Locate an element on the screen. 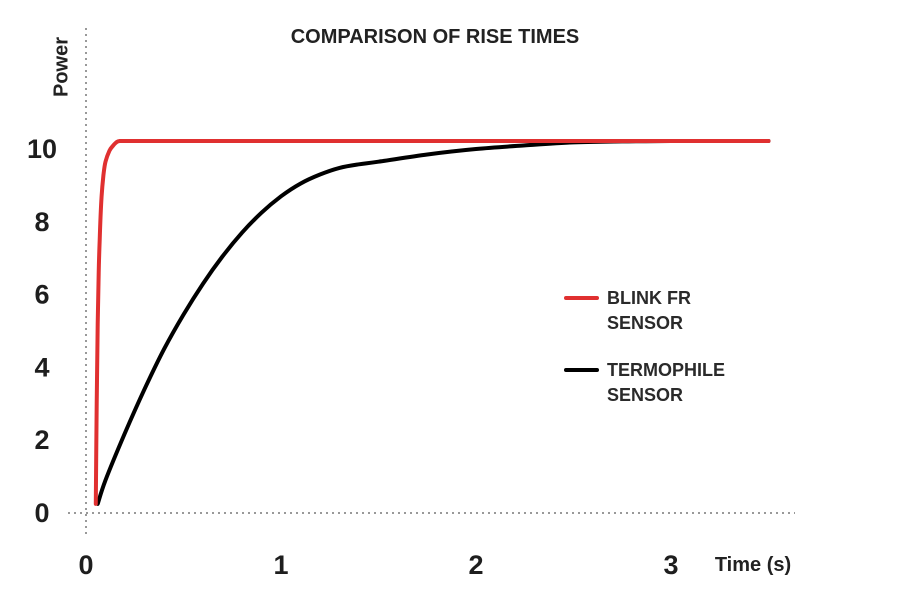  y-tick-label: 8 is located at coordinates (41, 222).